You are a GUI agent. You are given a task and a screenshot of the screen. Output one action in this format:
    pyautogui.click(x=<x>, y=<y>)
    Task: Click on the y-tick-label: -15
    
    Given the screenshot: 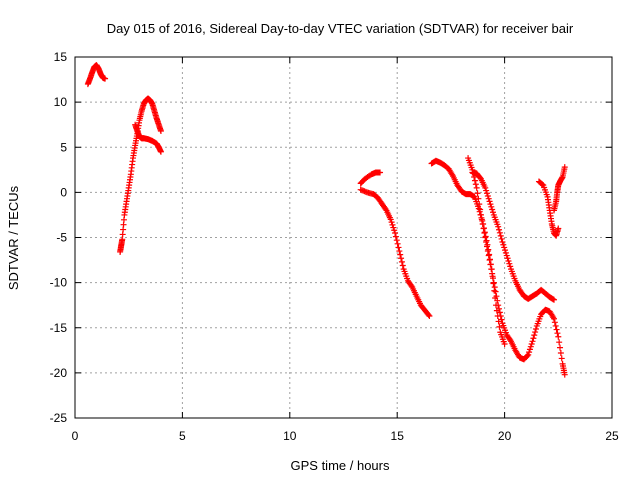 What is the action you would take?
    pyautogui.click(x=59, y=328)
    